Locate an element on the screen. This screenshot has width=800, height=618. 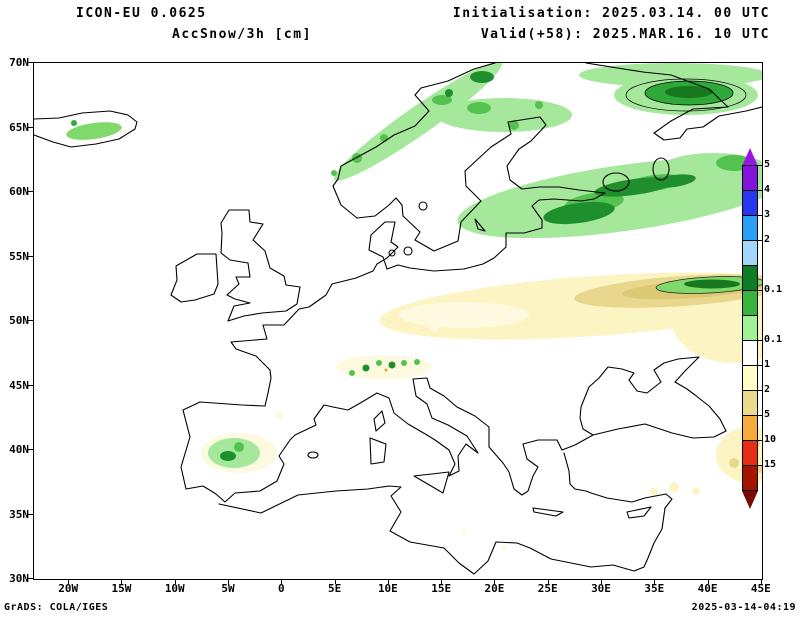
colorbar-label: 10 is located at coordinates (770, 439).